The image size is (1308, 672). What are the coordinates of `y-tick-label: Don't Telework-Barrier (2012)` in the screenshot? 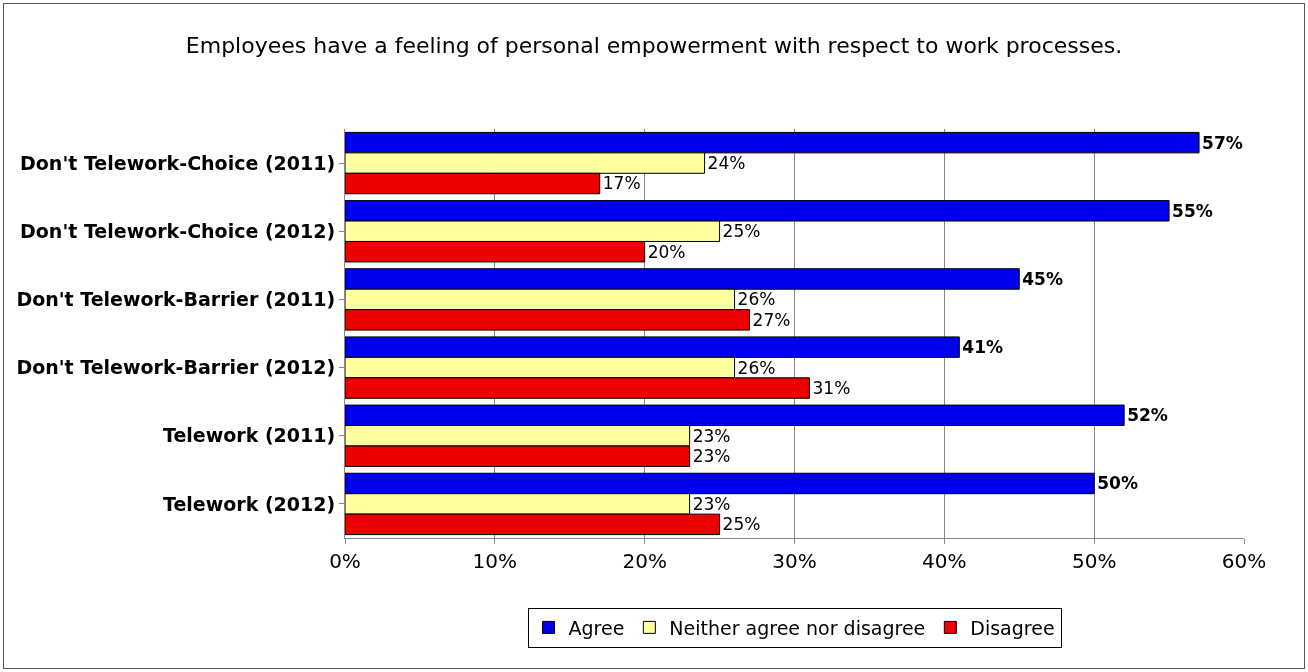 It's located at (176, 367).